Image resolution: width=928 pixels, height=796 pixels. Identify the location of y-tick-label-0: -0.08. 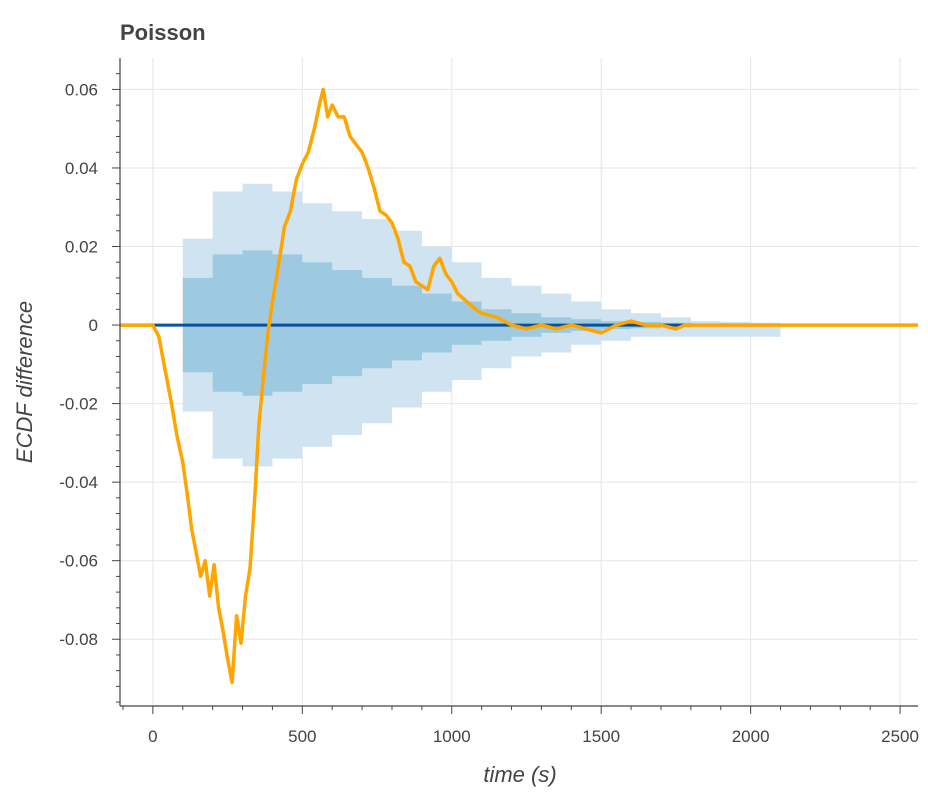
(78, 639).